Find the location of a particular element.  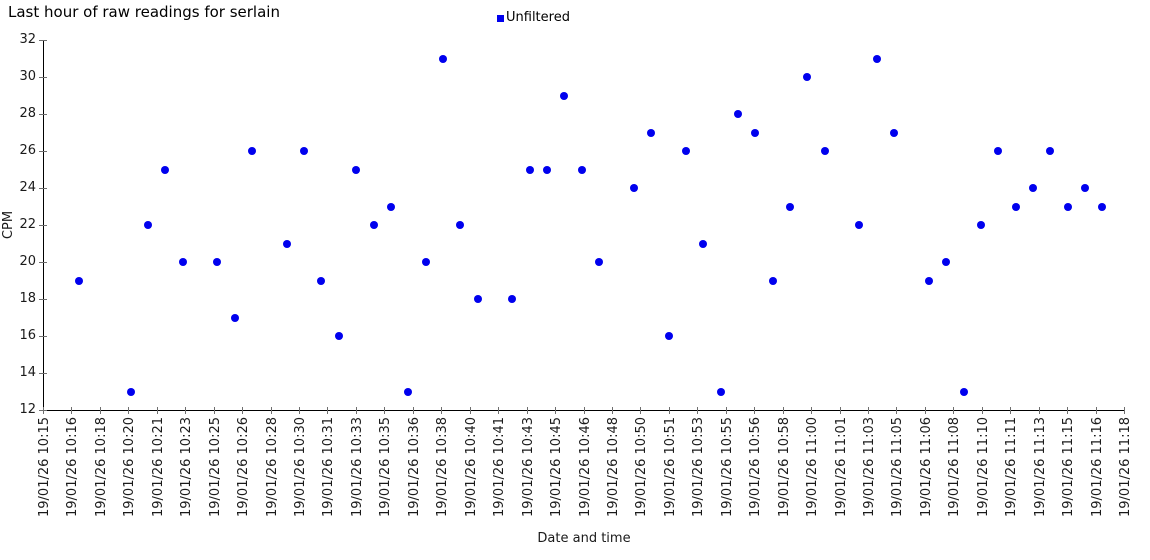

x-tick-label: 19/01/26 10:28 is located at coordinates (272, 467).